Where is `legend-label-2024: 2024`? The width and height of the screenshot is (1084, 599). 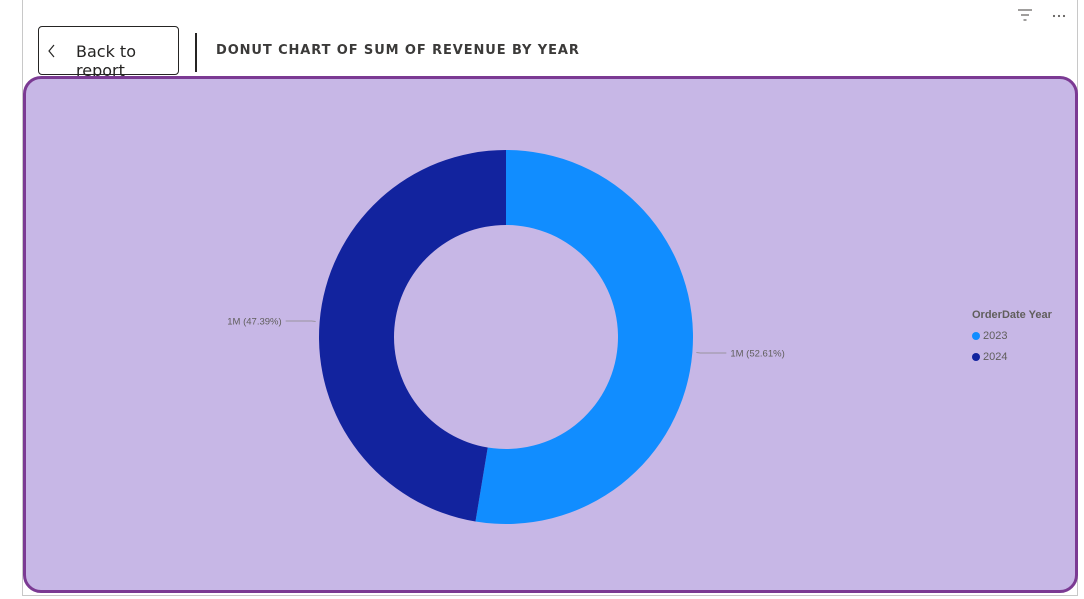
legend-label-2024: 2024 is located at coordinates (995, 356).